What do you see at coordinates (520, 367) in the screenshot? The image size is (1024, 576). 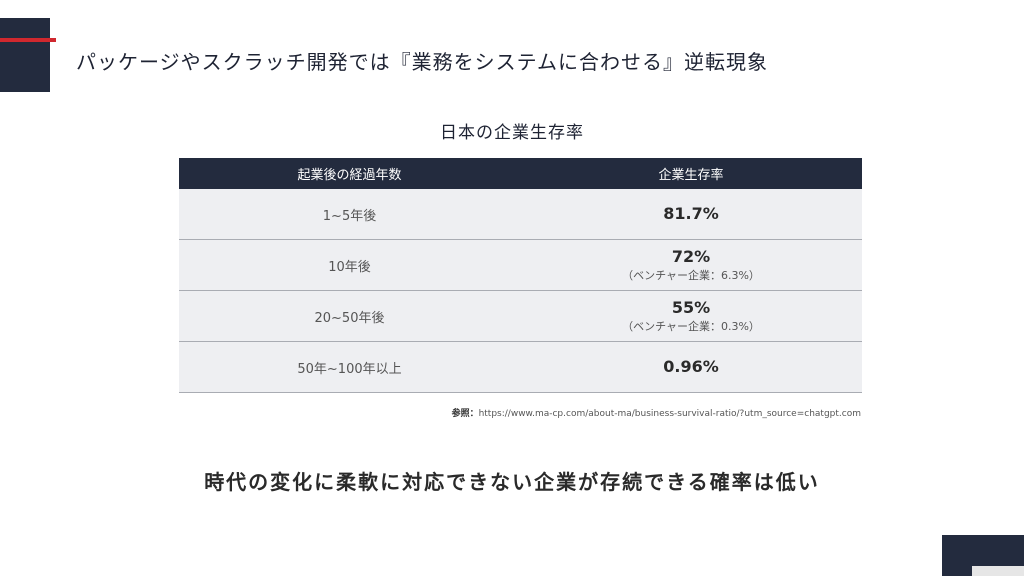 I see `table-row: 50年~100年以上 0.96%` at bounding box center [520, 367].